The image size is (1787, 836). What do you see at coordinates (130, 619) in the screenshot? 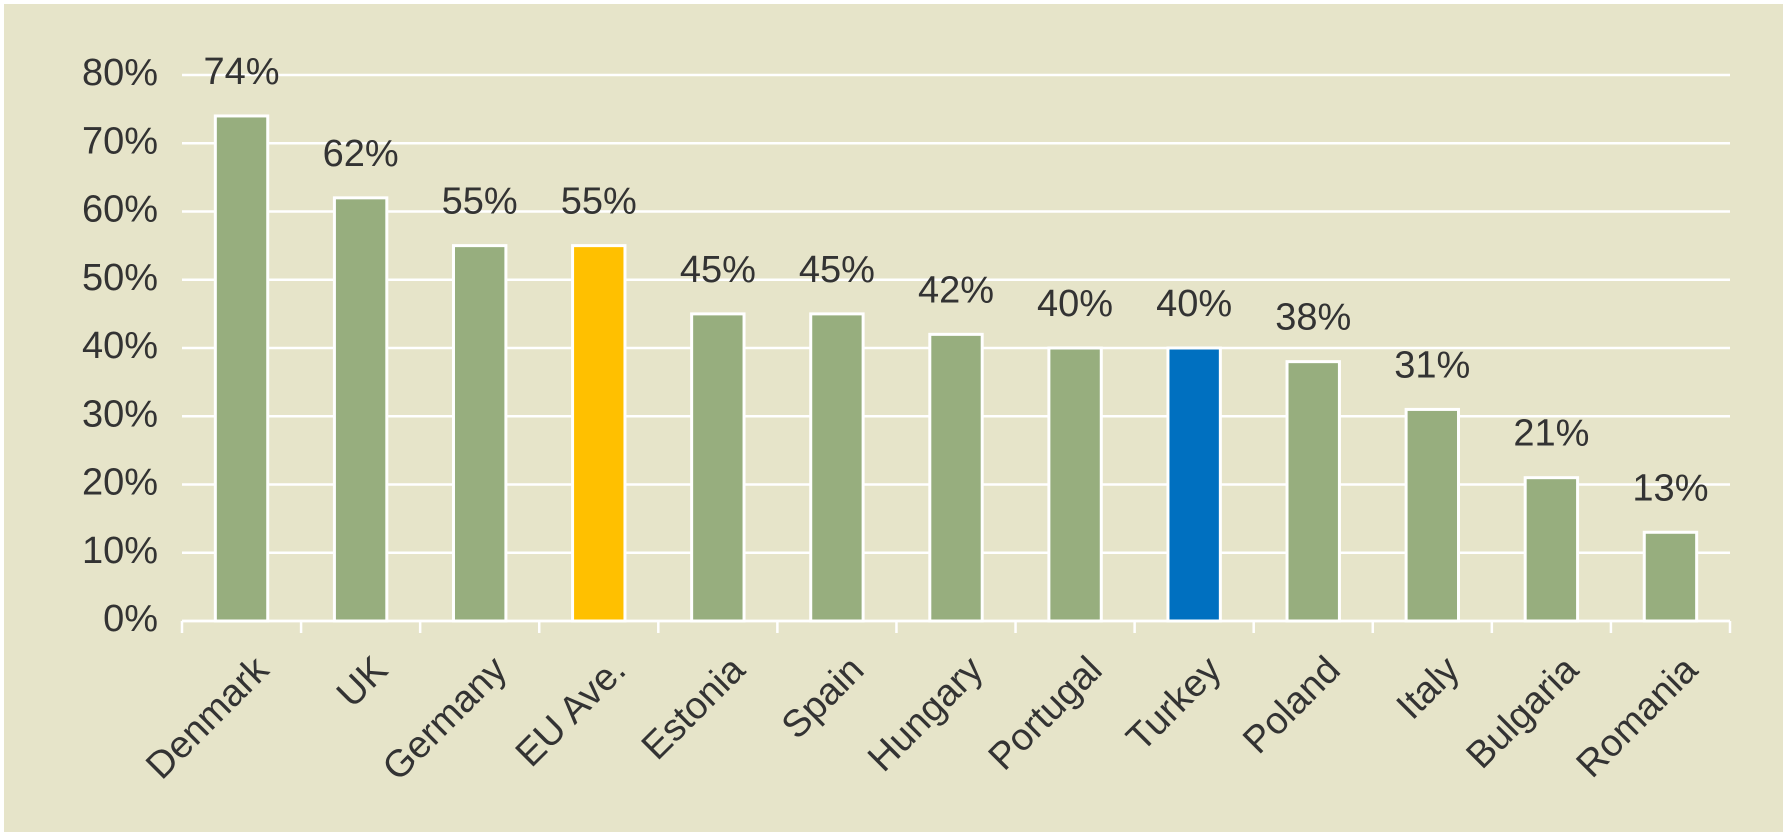
I see `y-tick-label: 0%` at bounding box center [130, 619].